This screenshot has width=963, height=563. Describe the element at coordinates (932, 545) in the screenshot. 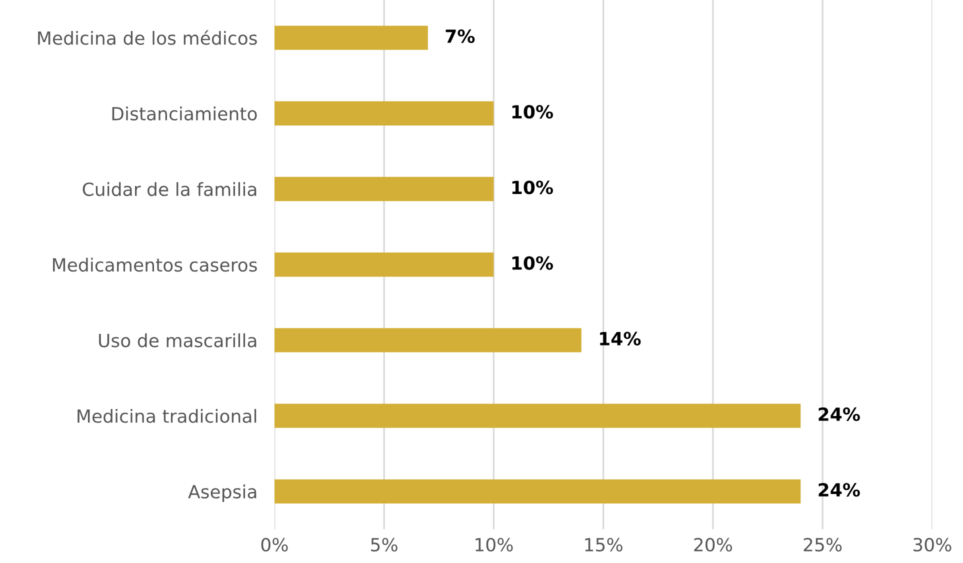

I see `x-tick-label: 30%` at that location.